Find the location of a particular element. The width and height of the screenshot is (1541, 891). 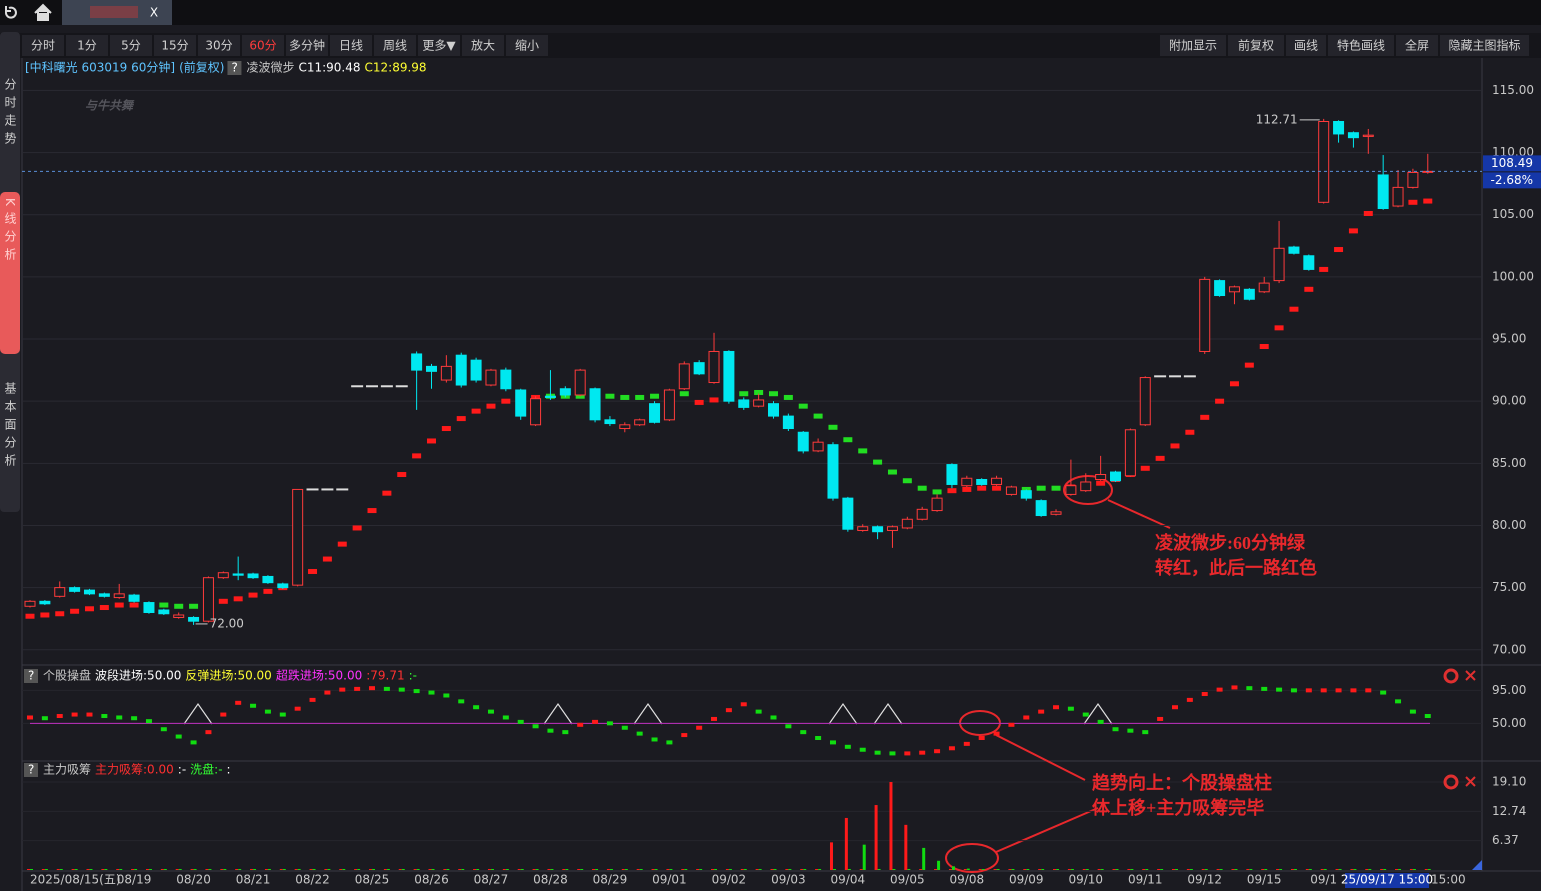

toolbar-button-label: 附加显示 is located at coordinates (1193, 46).